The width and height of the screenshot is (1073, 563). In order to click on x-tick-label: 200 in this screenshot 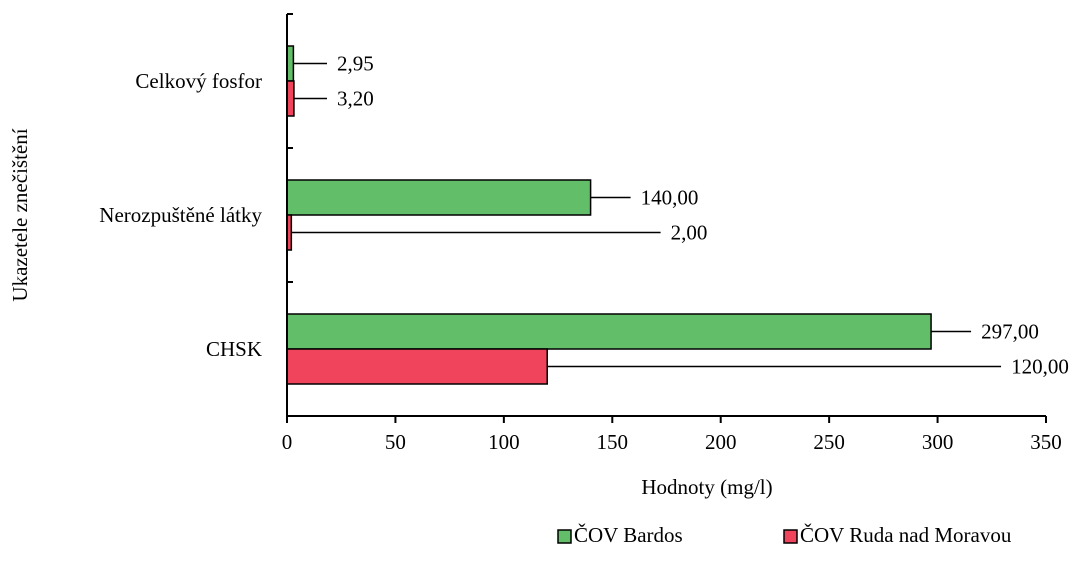, I will do `click(721, 442)`.